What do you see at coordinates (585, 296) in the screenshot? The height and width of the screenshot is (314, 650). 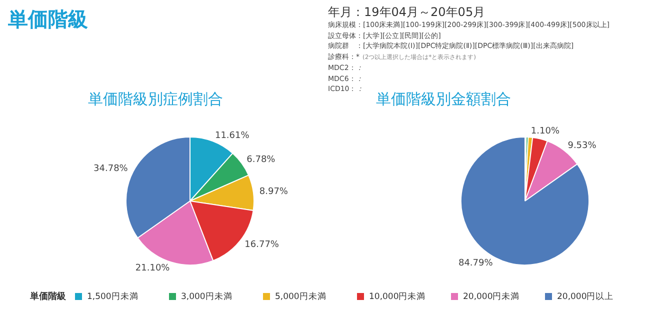 I see `legend-label: 20,000円以上` at bounding box center [585, 296].